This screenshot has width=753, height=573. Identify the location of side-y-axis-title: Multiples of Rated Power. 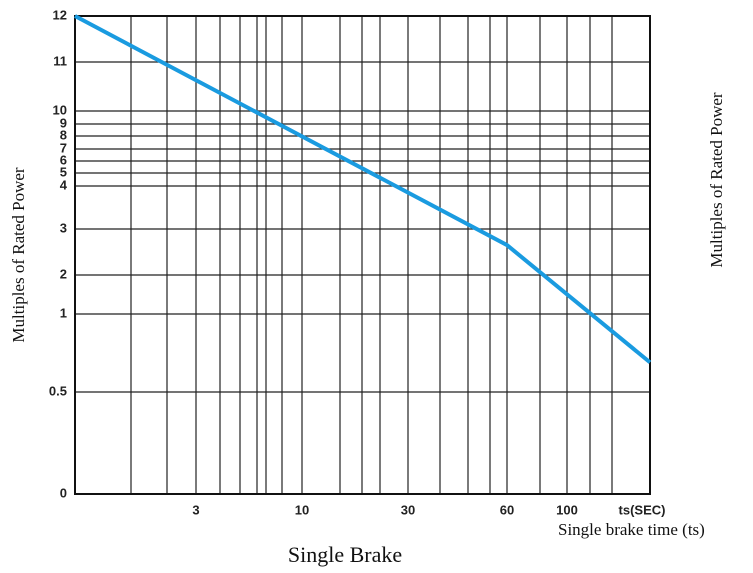
(716, 180).